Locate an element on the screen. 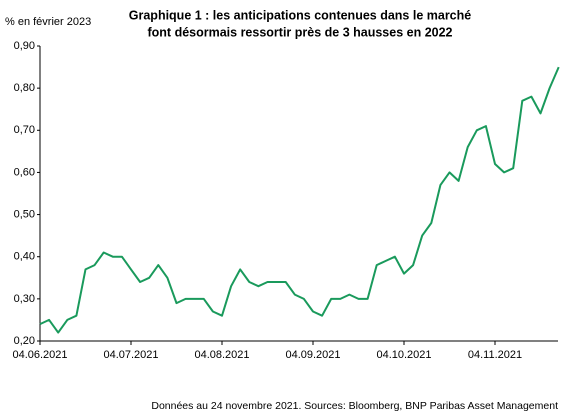  y-axis-label: % en février 2023 is located at coordinates (48, 22).